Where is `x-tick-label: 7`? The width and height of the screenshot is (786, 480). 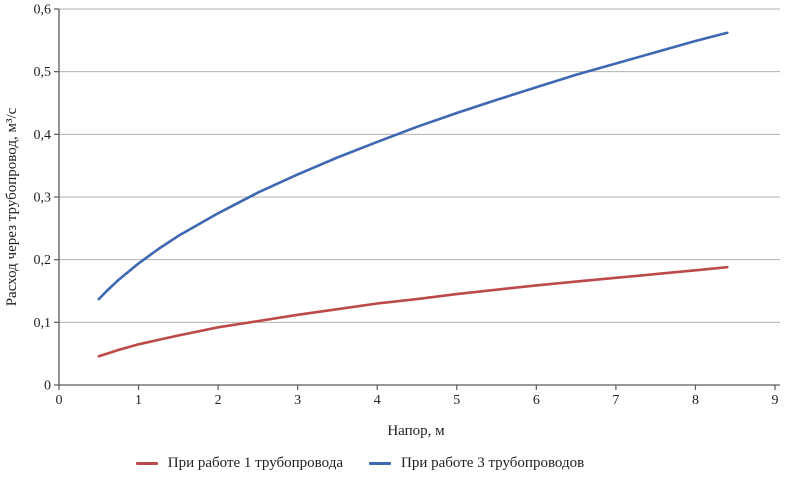
x-tick-label: 7 is located at coordinates (615, 400).